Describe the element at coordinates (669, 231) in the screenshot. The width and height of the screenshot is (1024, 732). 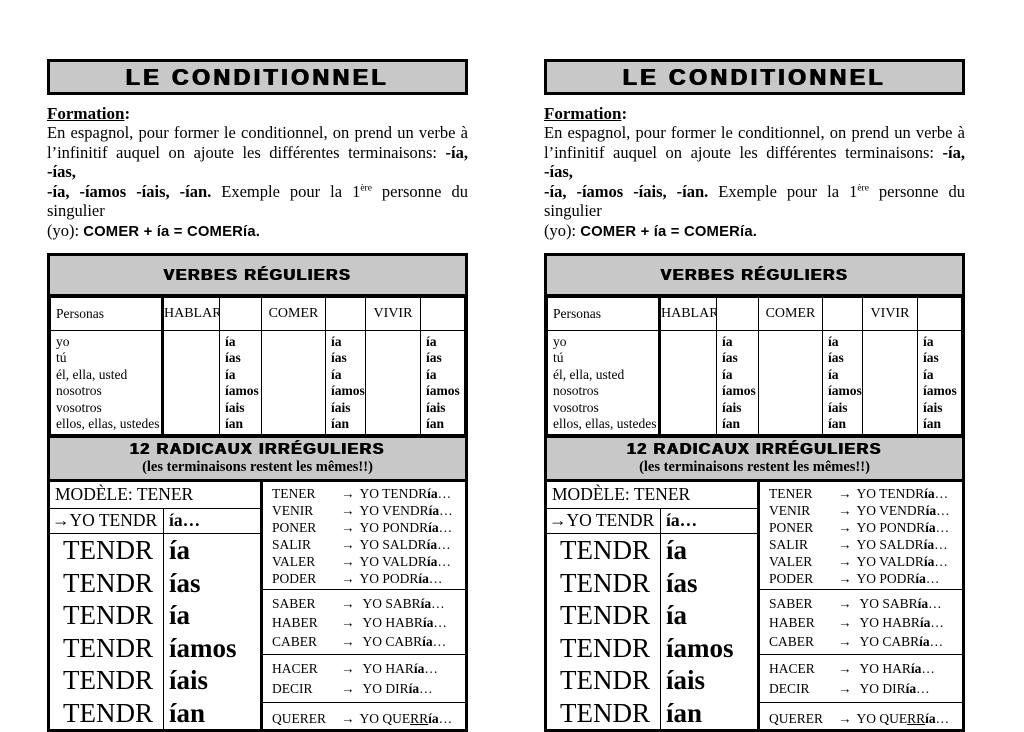
I see `formation-example: COMER + ía = COMERía.` at that location.